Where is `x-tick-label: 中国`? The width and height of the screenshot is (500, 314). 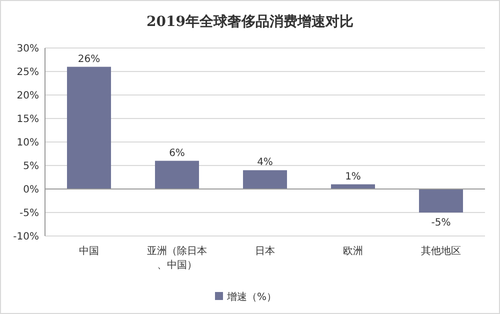
x-tick-label: 中国 is located at coordinates (89, 251).